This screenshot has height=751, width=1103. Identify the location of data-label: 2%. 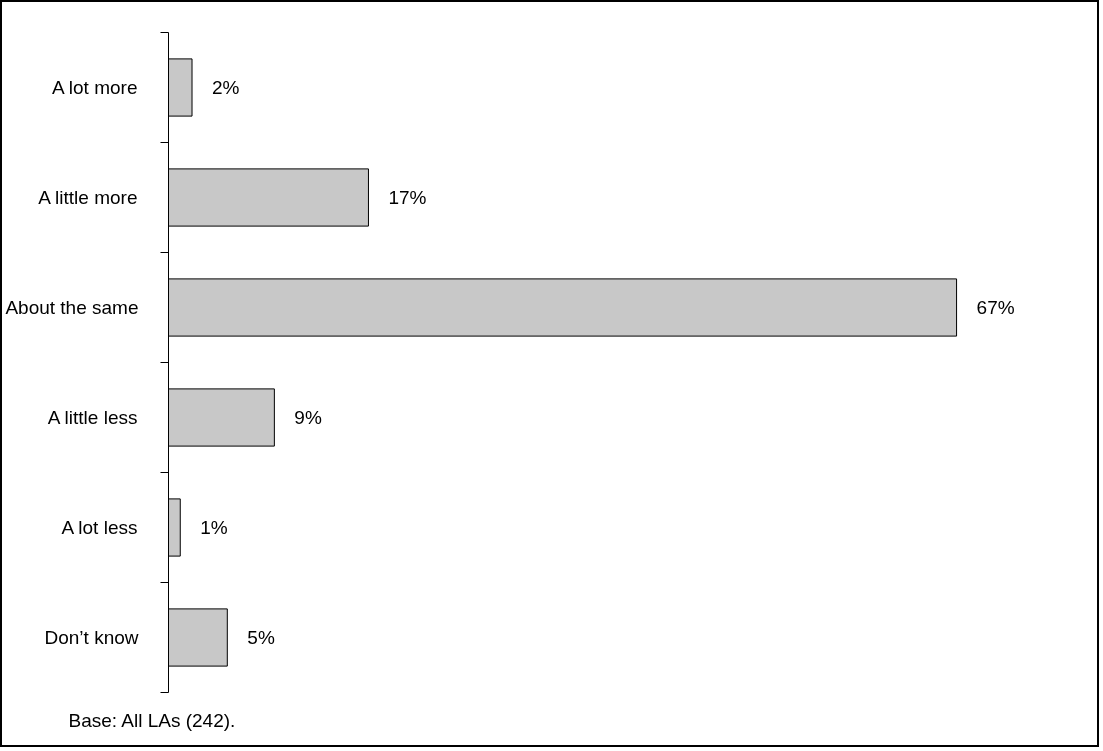
(226, 87).